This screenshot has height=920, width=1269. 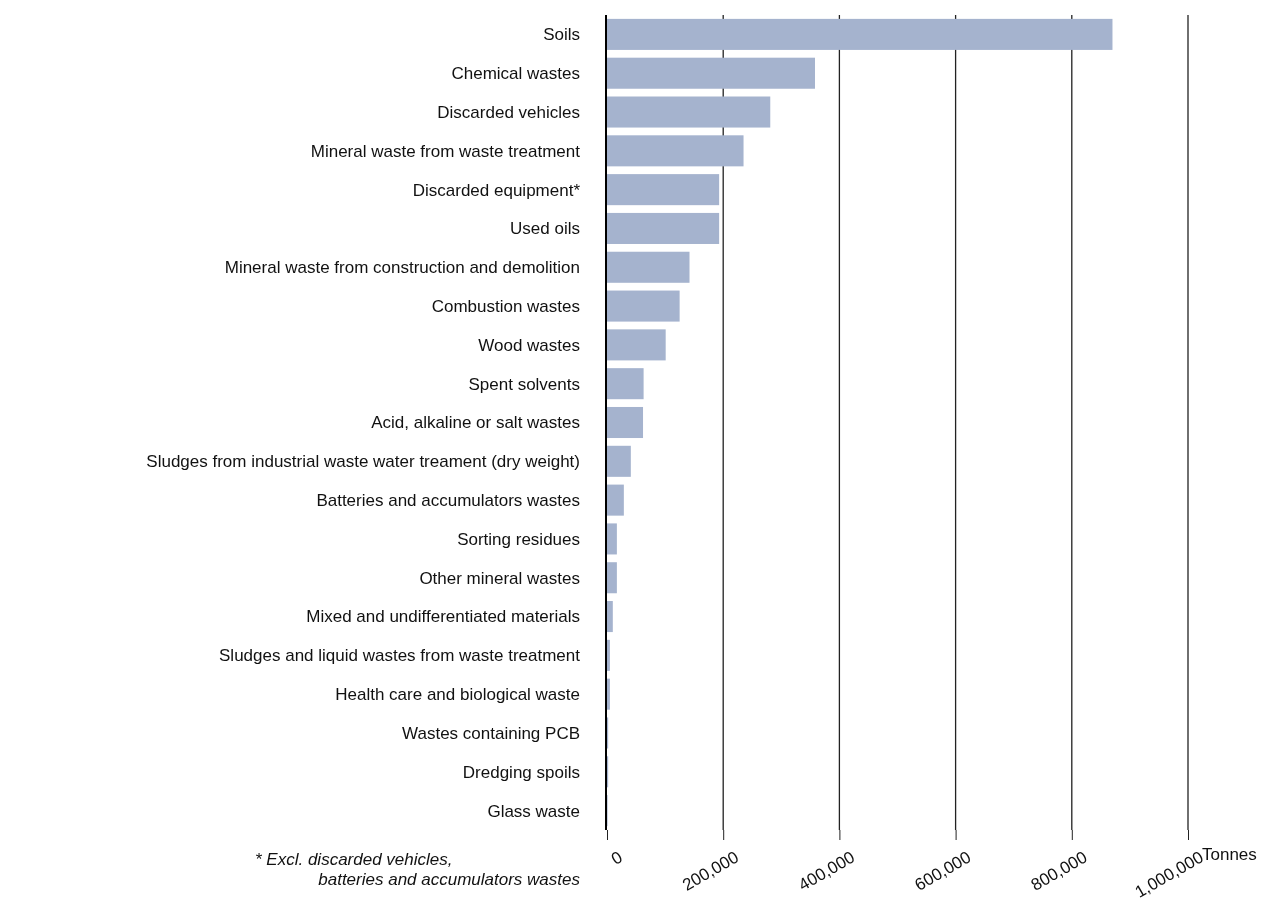 I want to click on y-tick-label: Discarded vehicles, so click(x=508, y=112).